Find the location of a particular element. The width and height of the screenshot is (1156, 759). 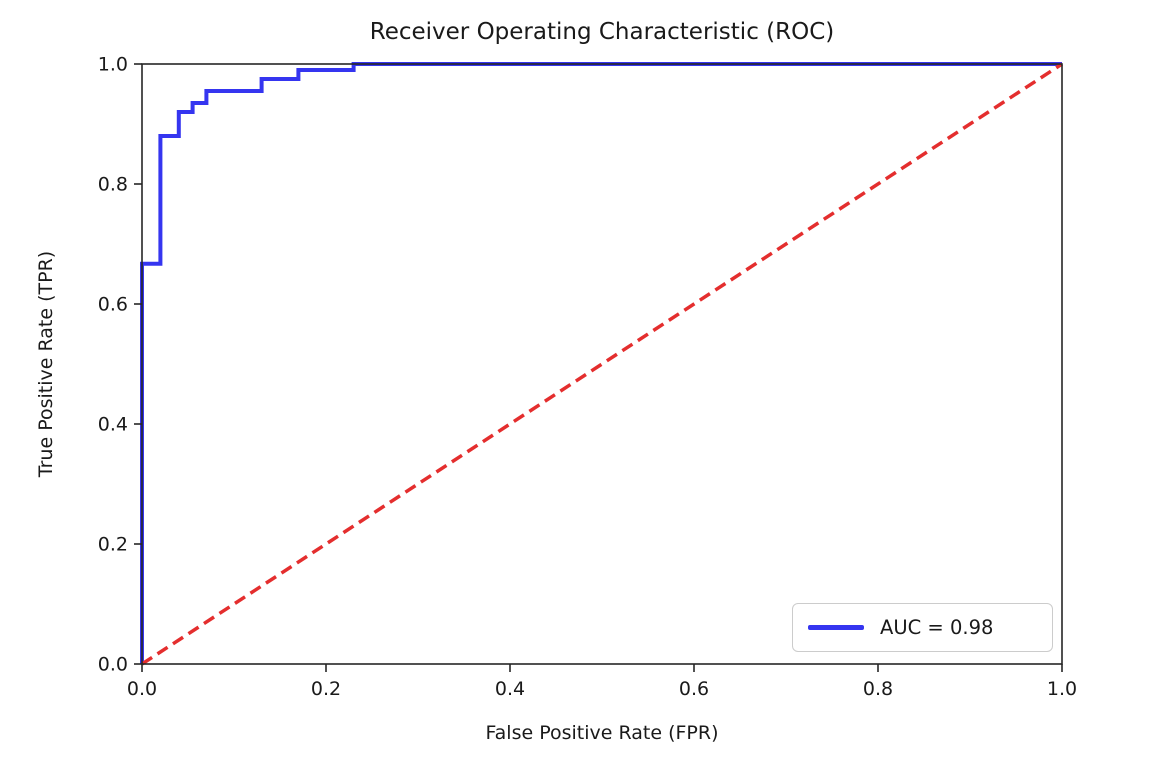

y-tick-label: 0.4 is located at coordinates (113, 425).